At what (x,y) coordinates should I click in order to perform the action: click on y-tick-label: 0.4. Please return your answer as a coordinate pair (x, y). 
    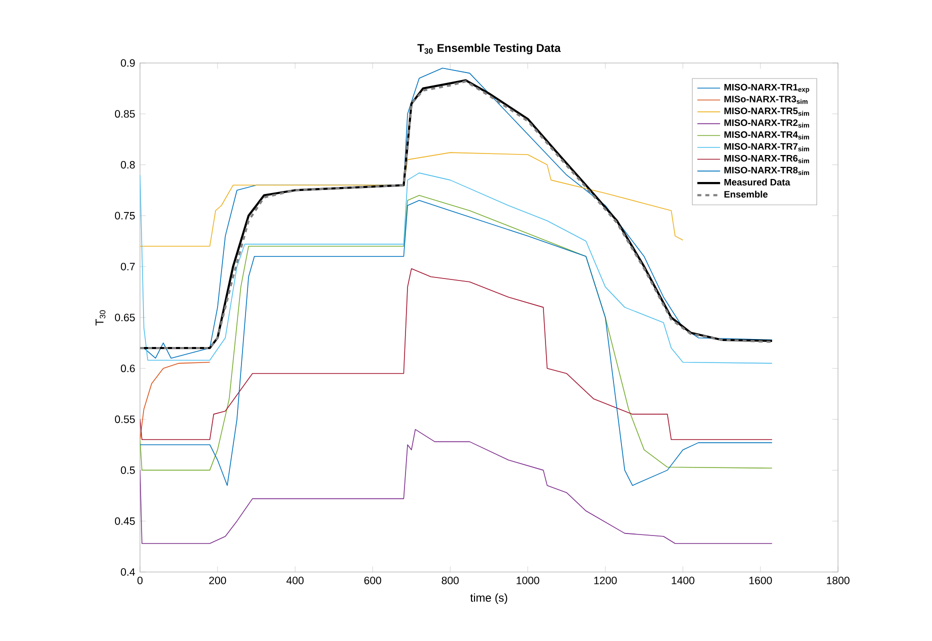
    Looking at the image, I should click on (127, 572).